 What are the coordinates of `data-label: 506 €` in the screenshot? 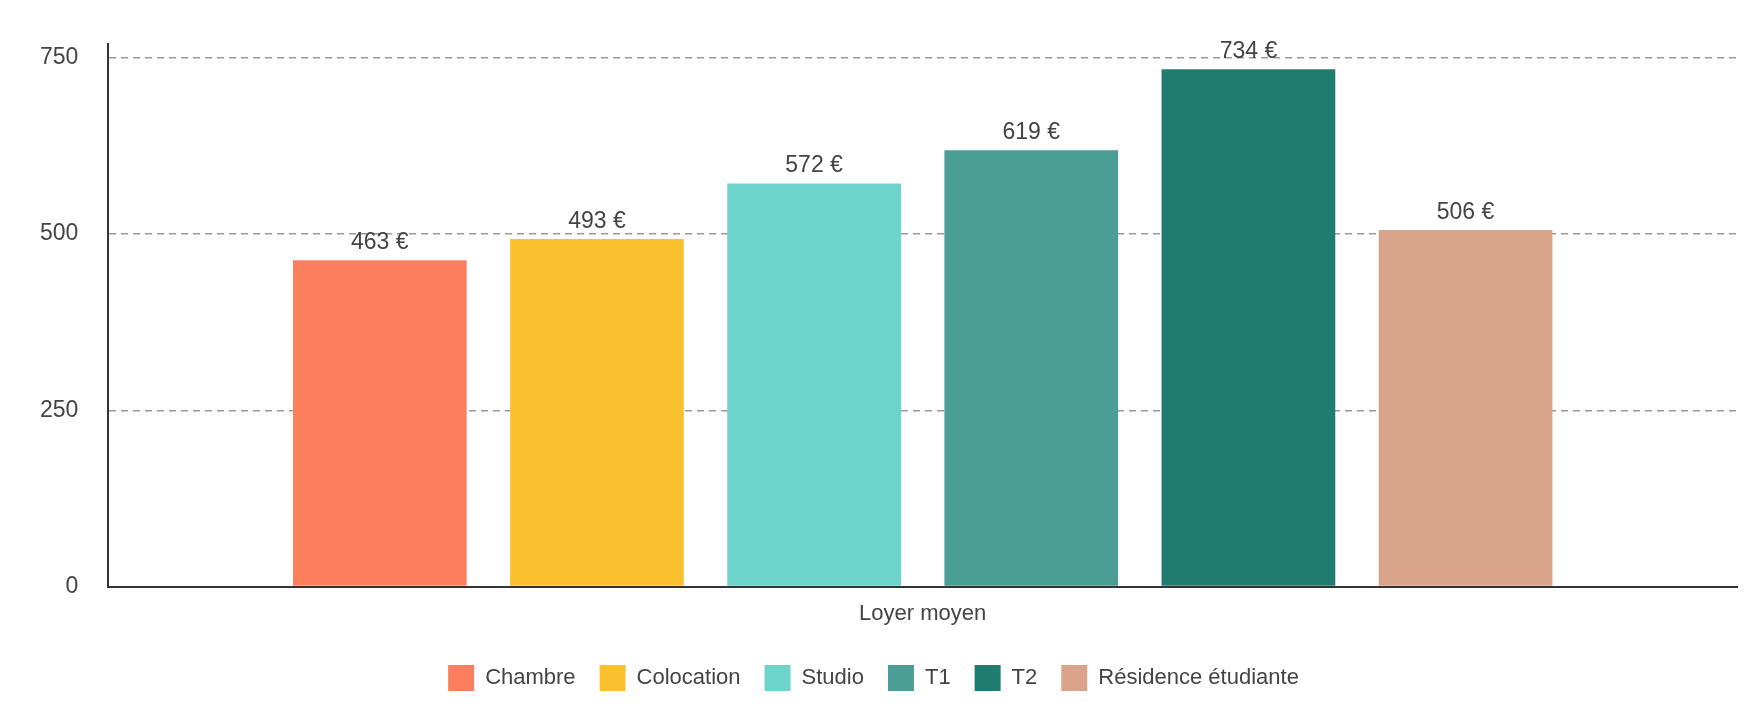 It's located at (1465, 210).